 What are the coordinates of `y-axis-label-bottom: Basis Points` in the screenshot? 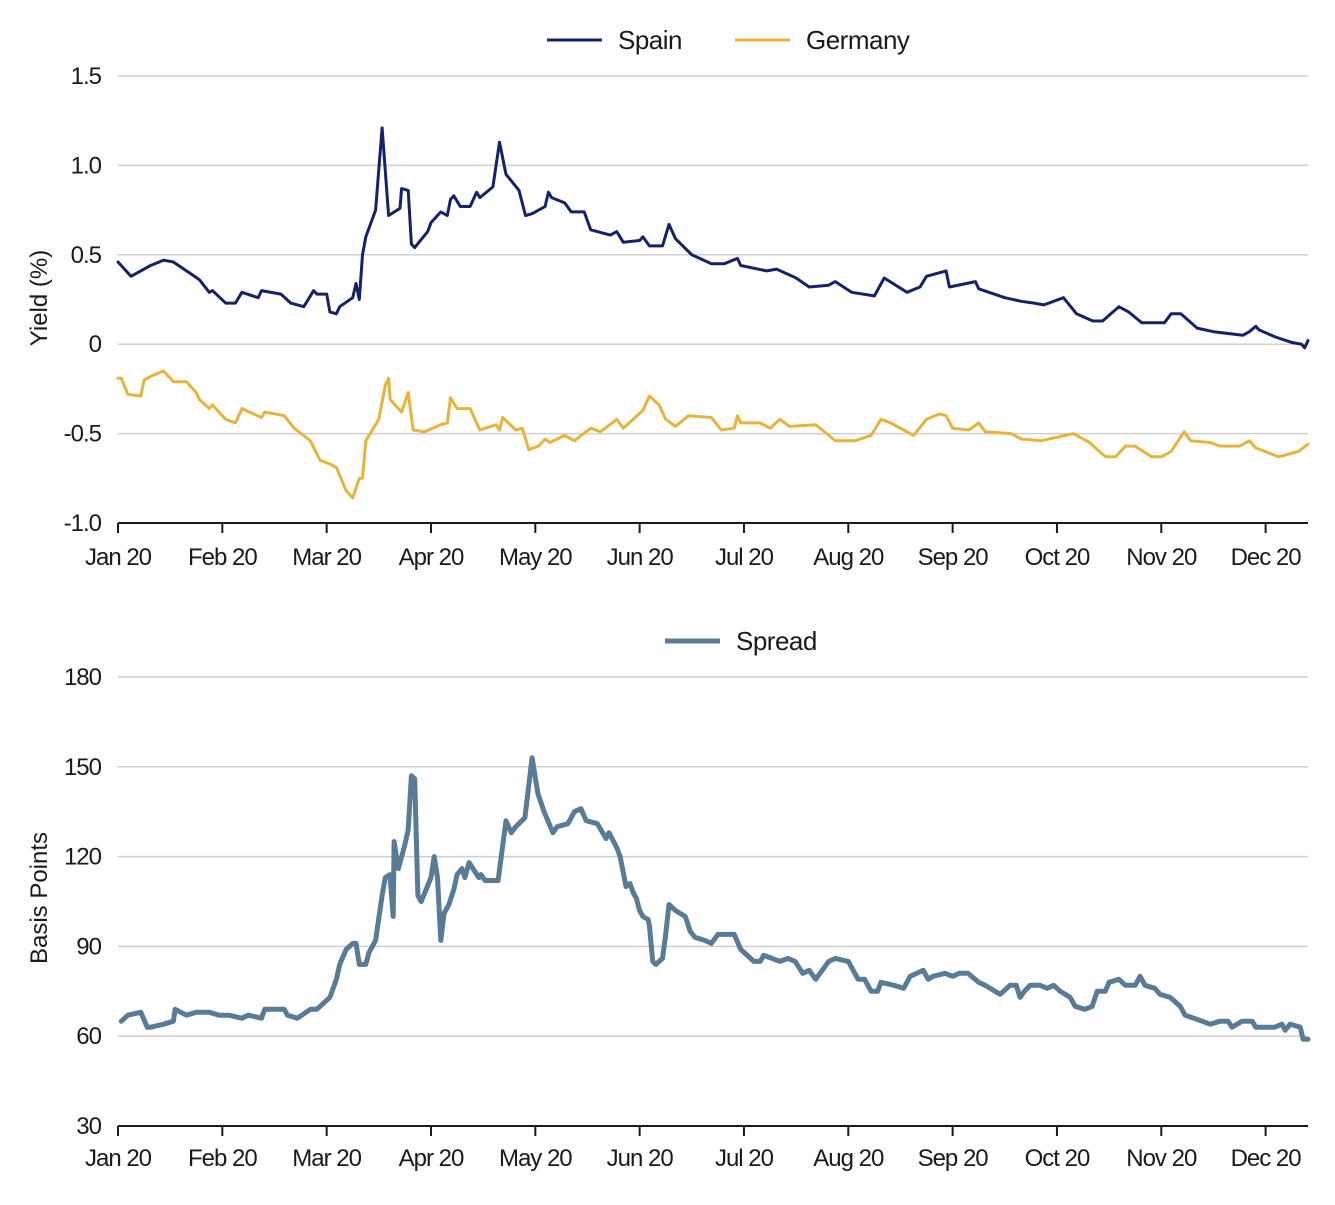 It's located at (39, 898).